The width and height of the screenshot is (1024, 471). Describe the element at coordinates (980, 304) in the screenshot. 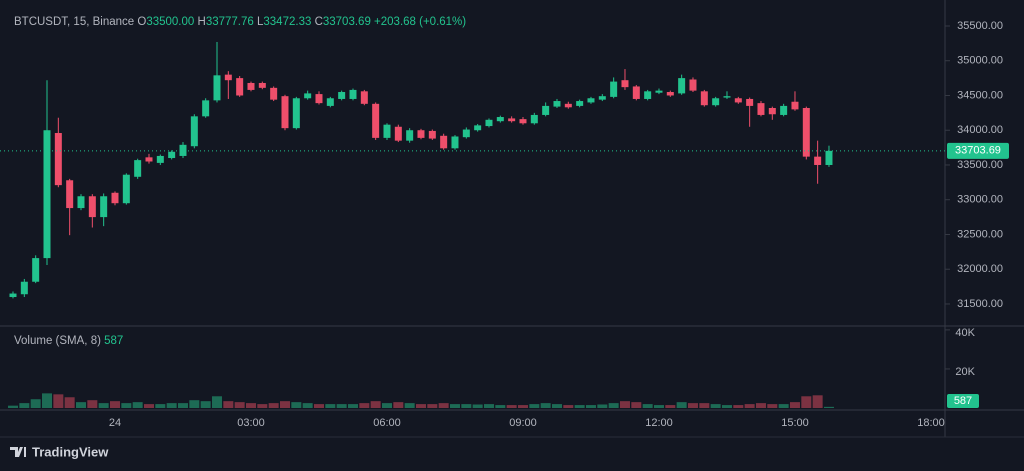

I see `y-tick-label: 31500.00` at that location.